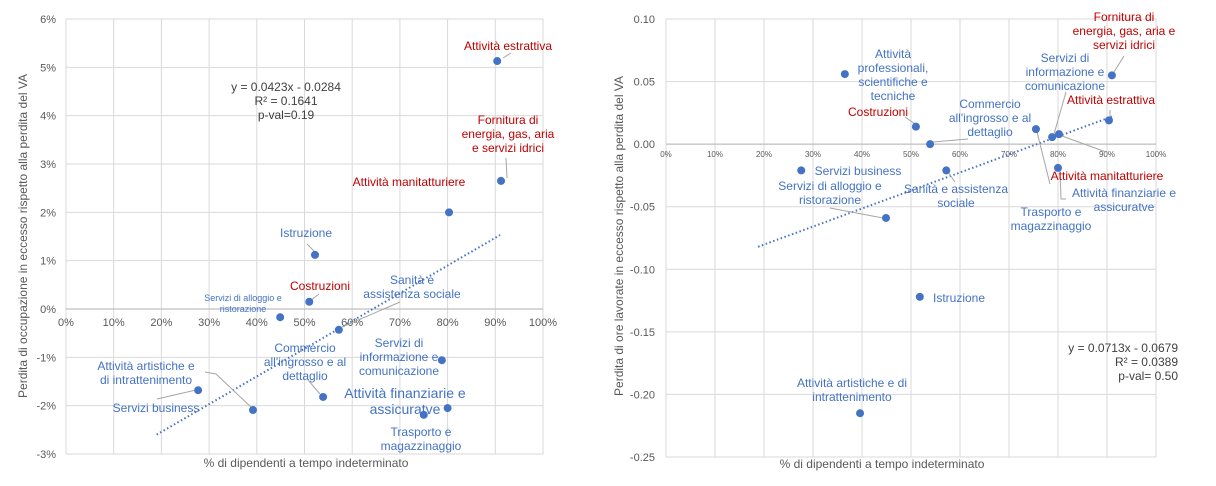  I want to click on point-label-line: sociale, so click(956, 203).